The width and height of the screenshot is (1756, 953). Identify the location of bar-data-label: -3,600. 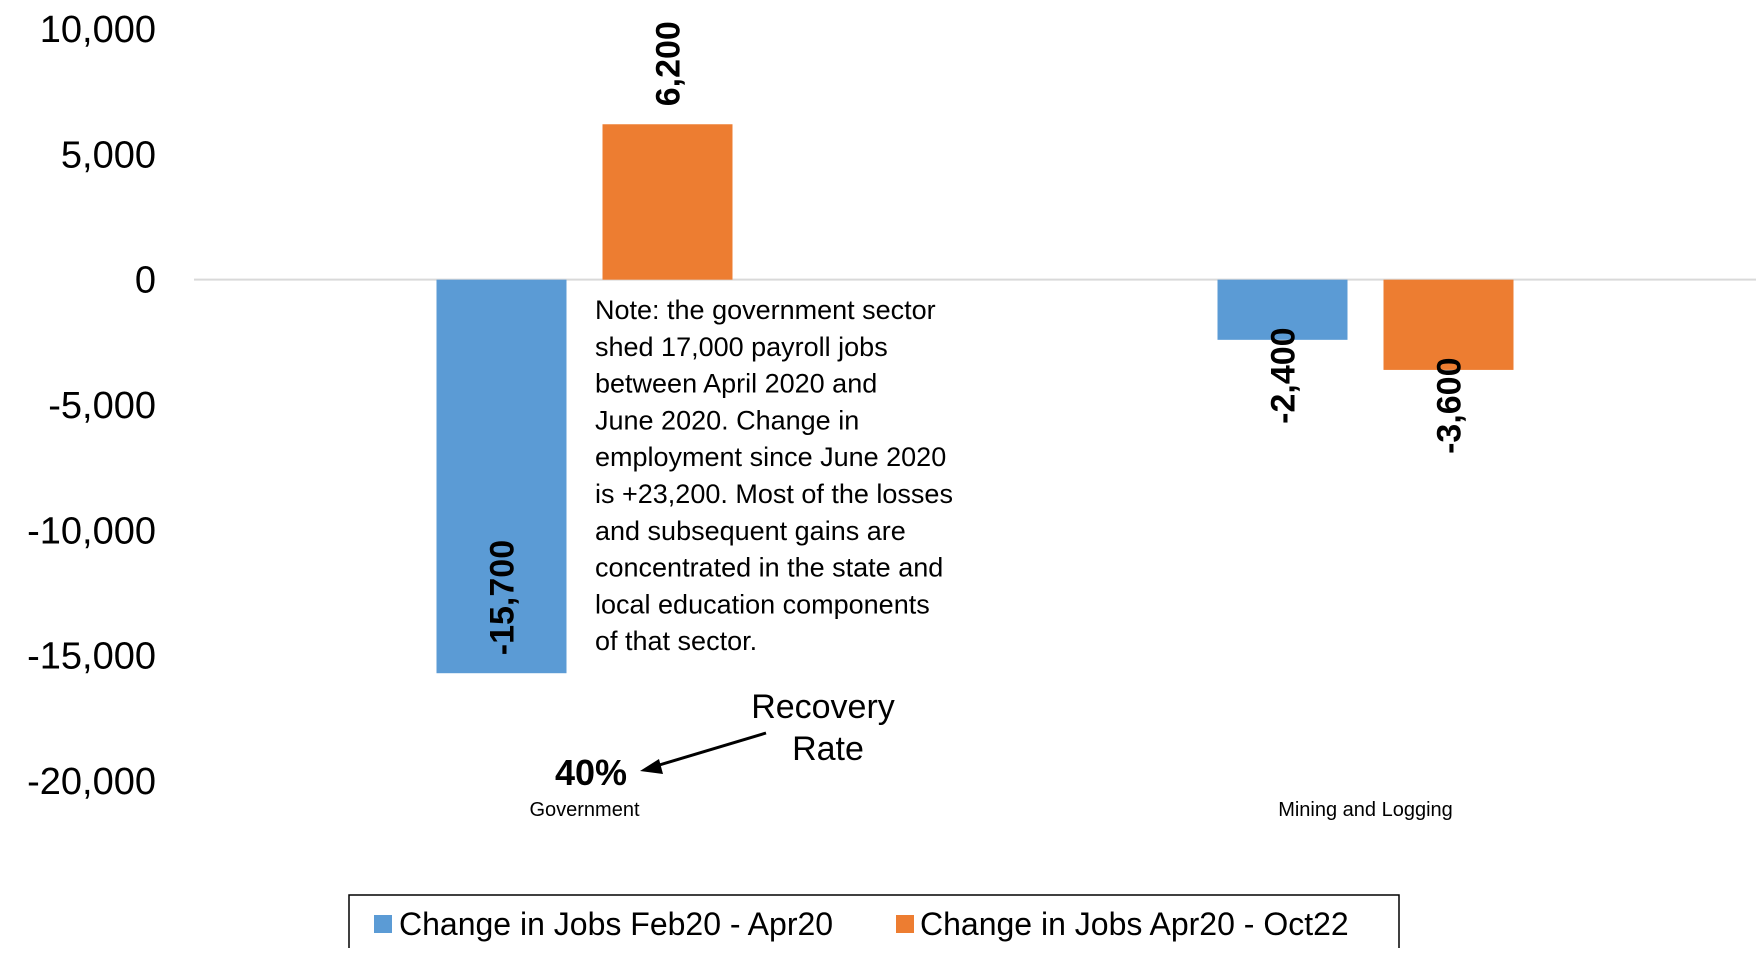
(1450, 406).